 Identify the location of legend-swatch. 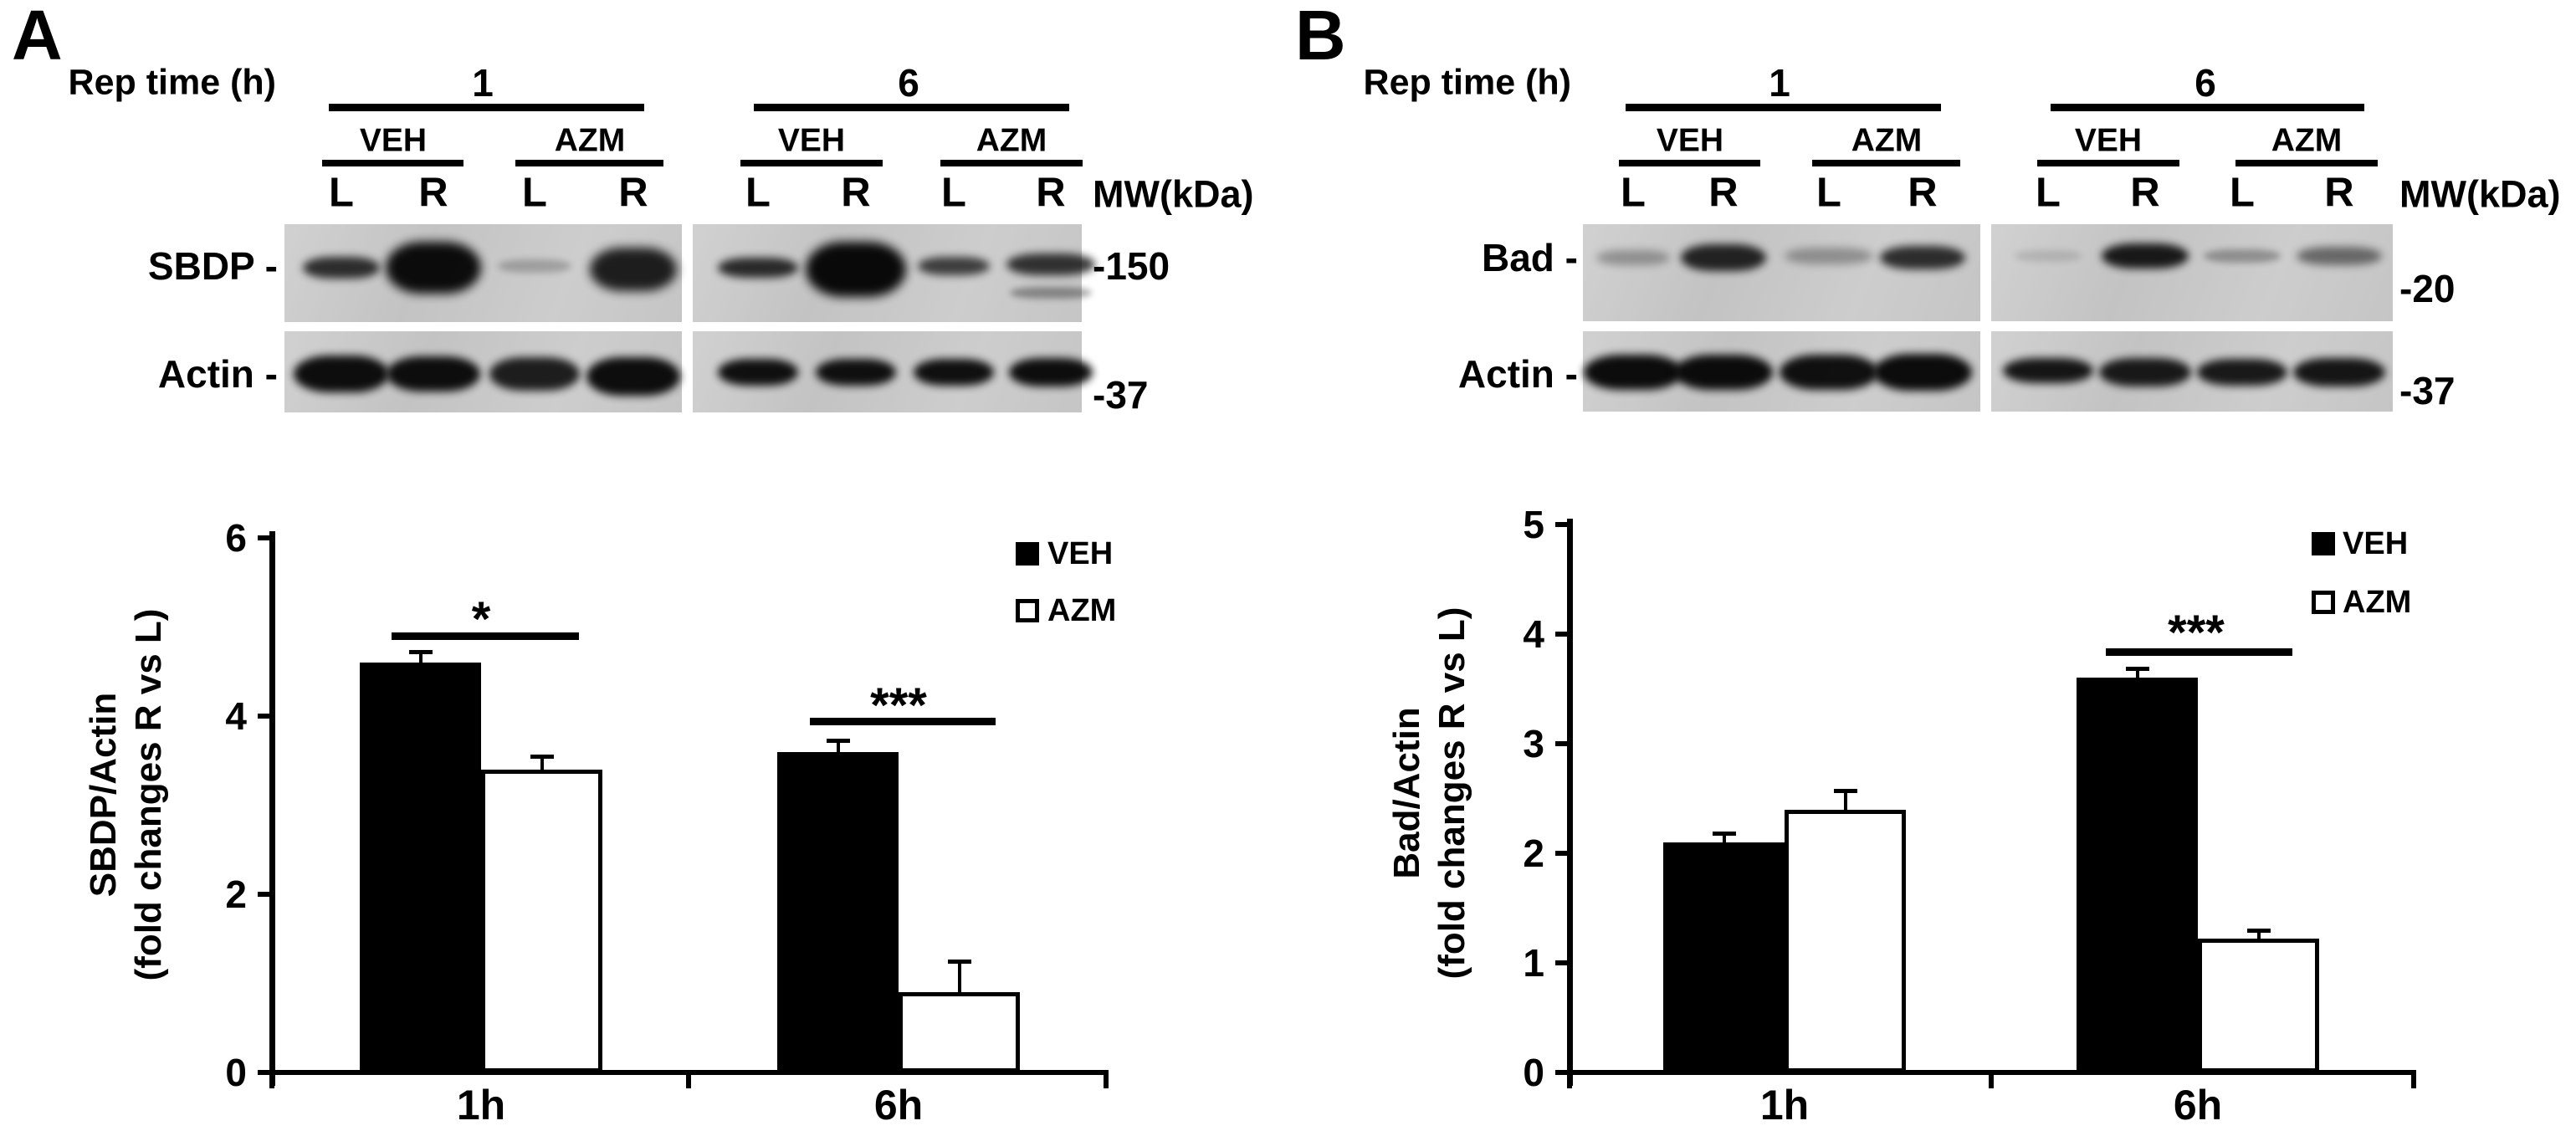
(1028, 554).